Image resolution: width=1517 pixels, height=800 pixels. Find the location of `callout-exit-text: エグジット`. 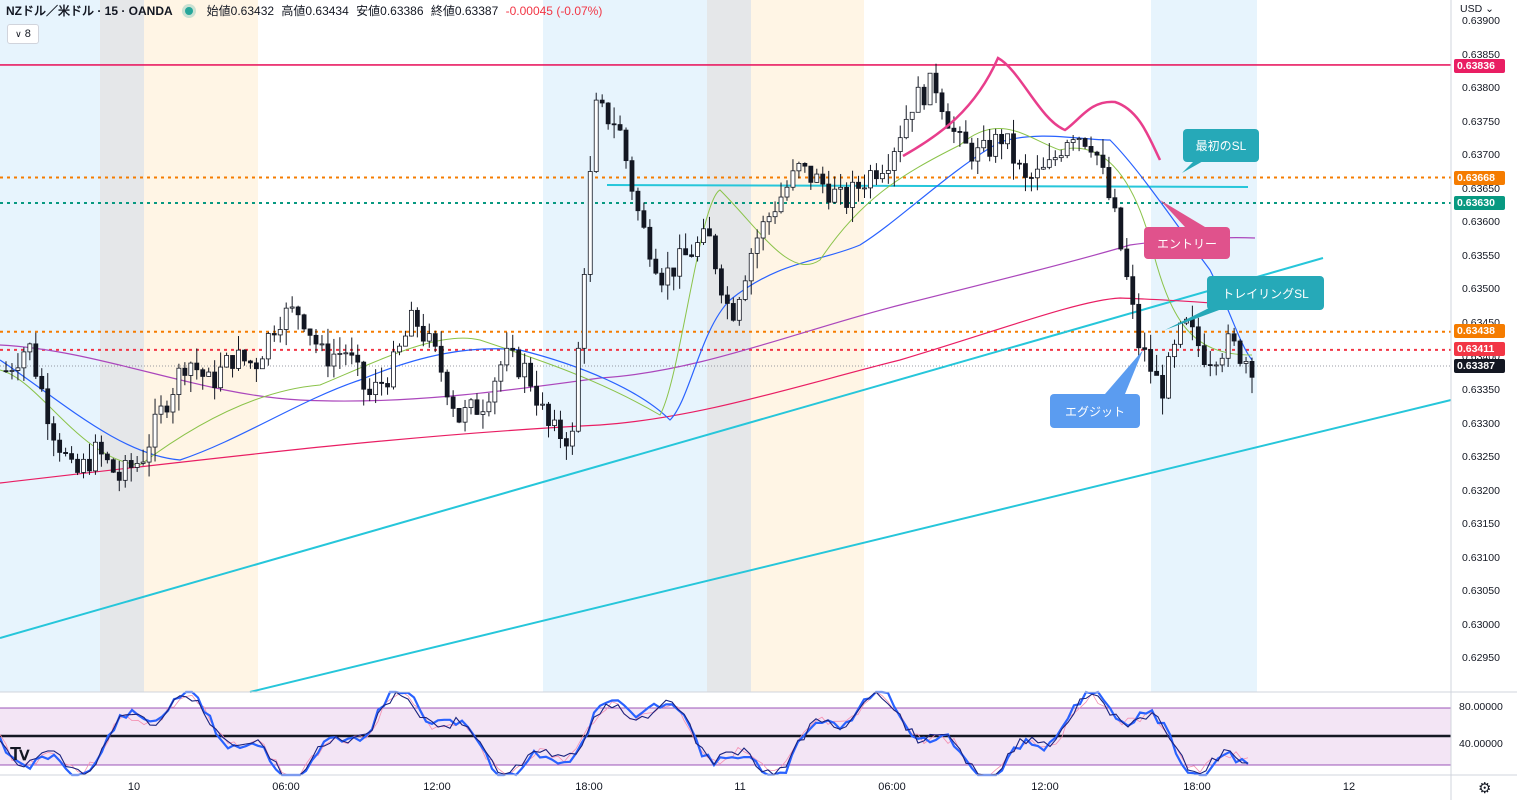

callout-exit-text: エグジット is located at coordinates (1094, 411).